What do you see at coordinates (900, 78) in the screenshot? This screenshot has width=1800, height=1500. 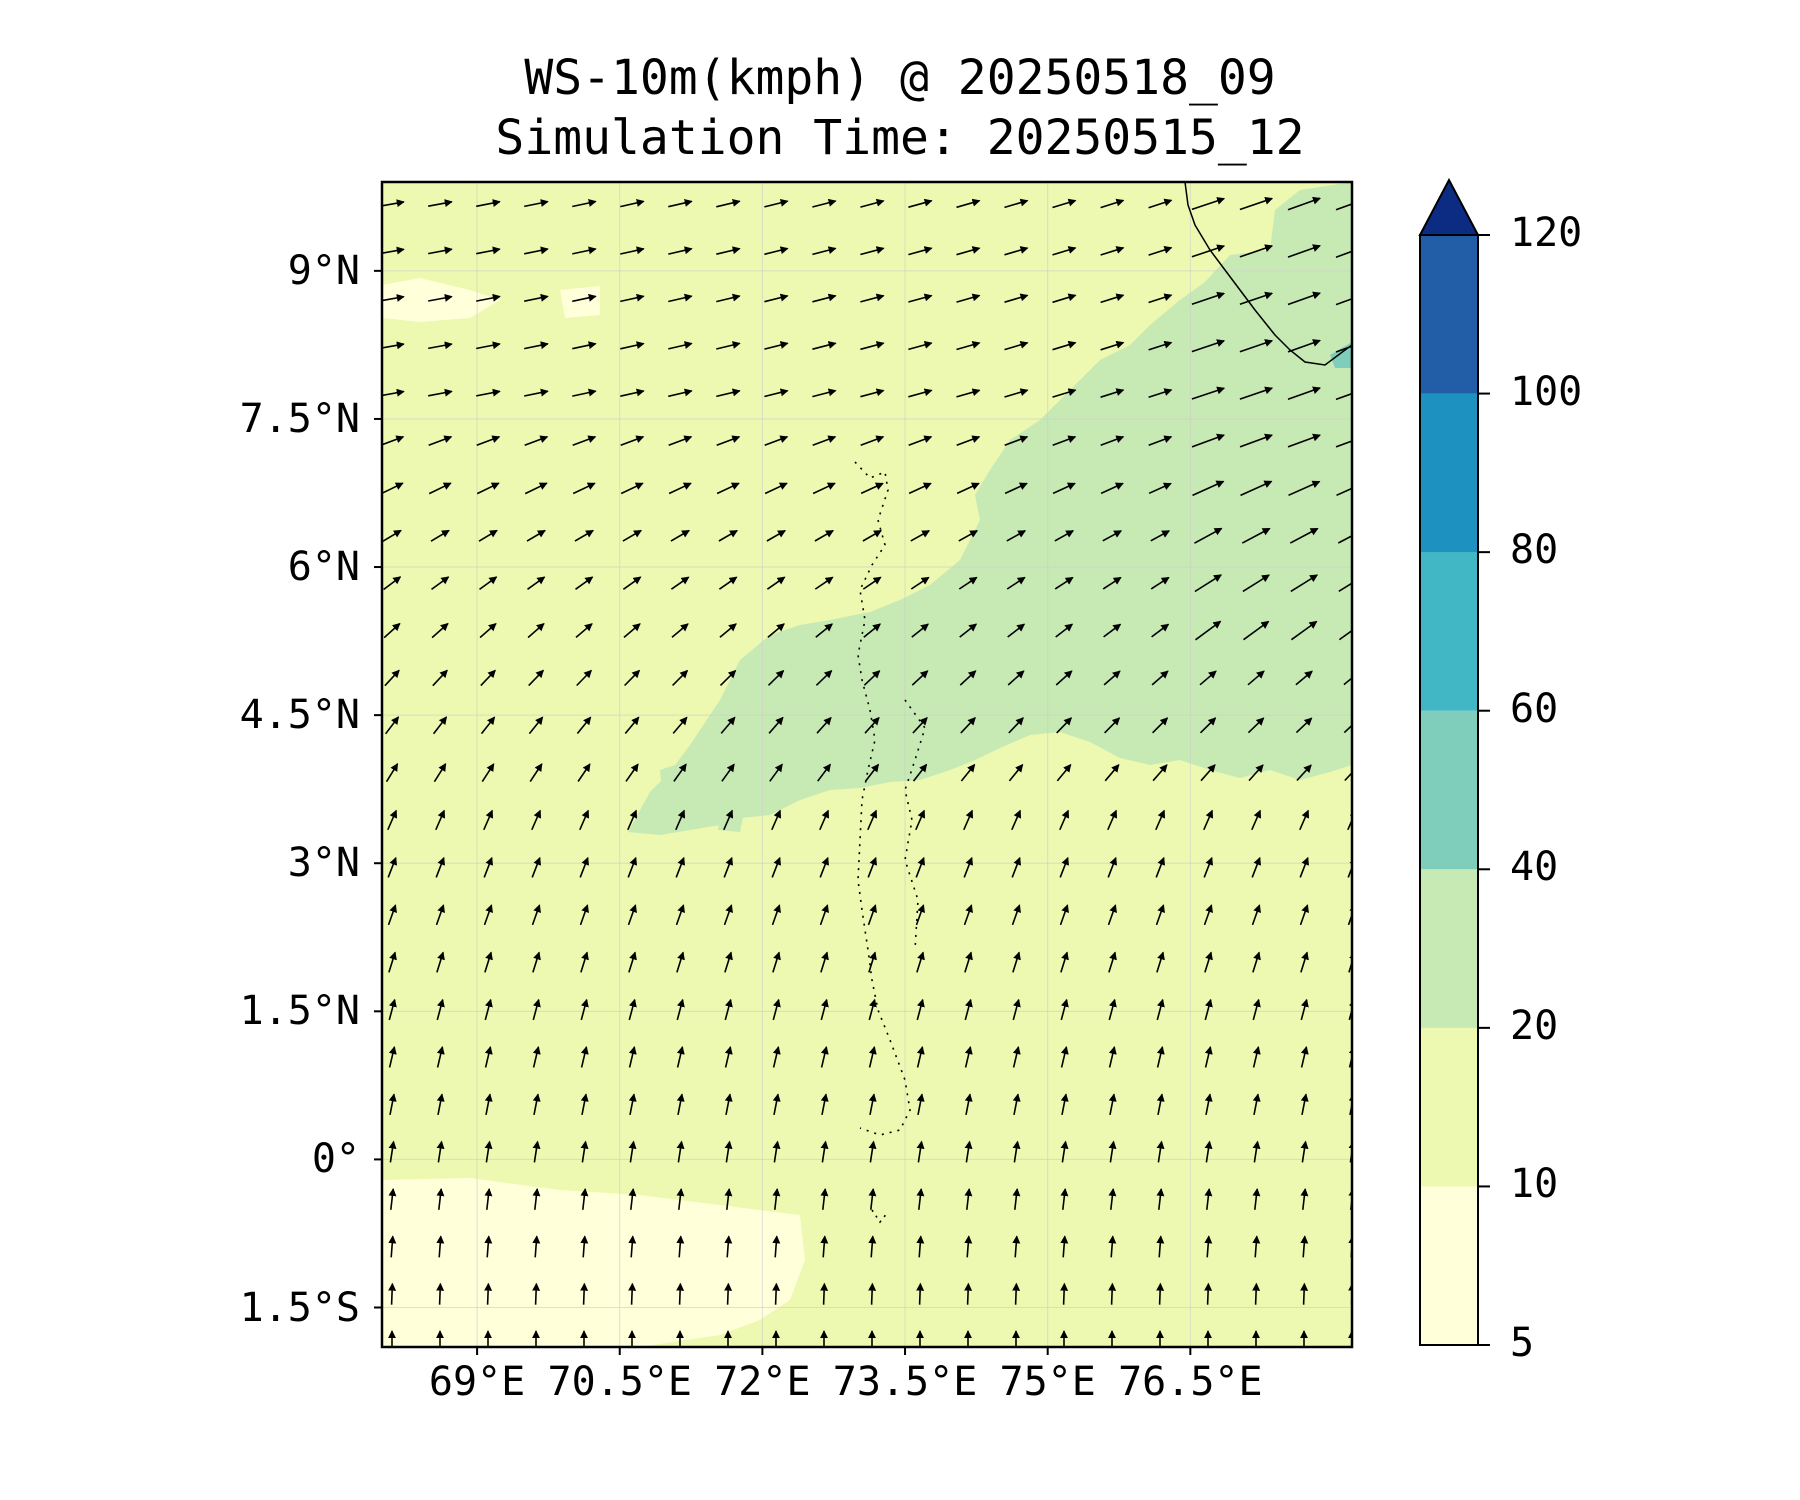 I see `chart-title: WS-10m(kmph) @ 20250518_09` at bounding box center [900, 78].